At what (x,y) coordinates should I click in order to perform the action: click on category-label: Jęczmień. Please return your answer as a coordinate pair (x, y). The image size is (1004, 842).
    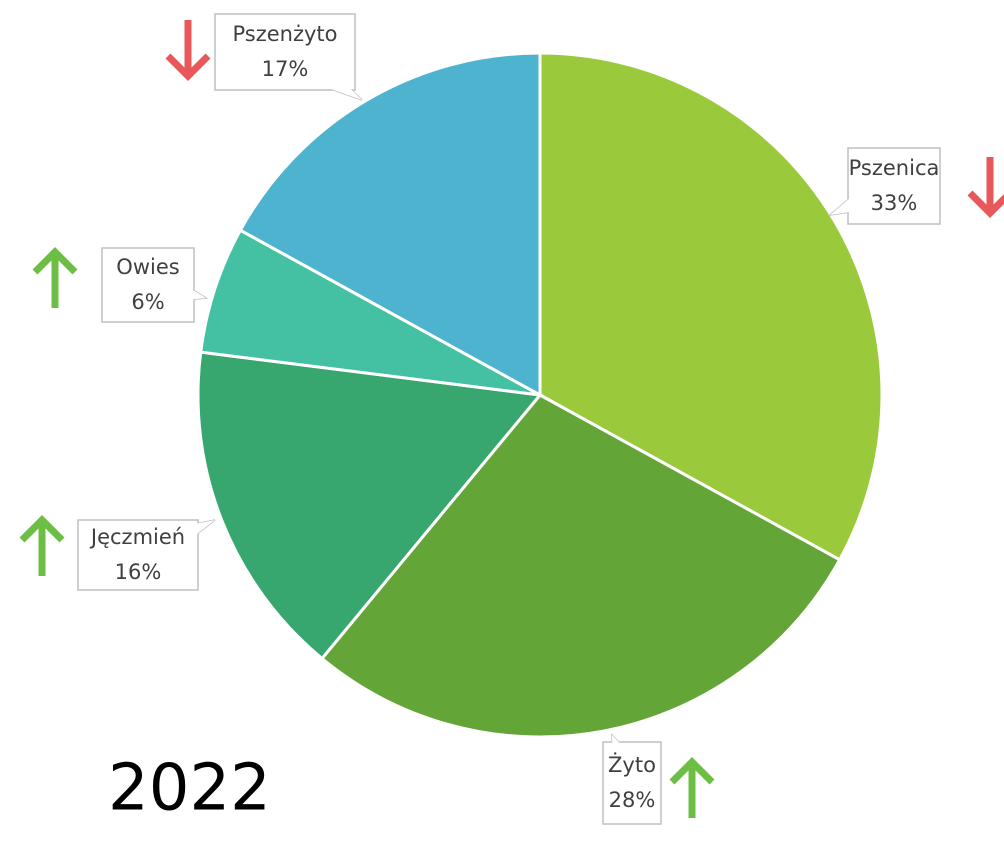
    Looking at the image, I should click on (137, 537).